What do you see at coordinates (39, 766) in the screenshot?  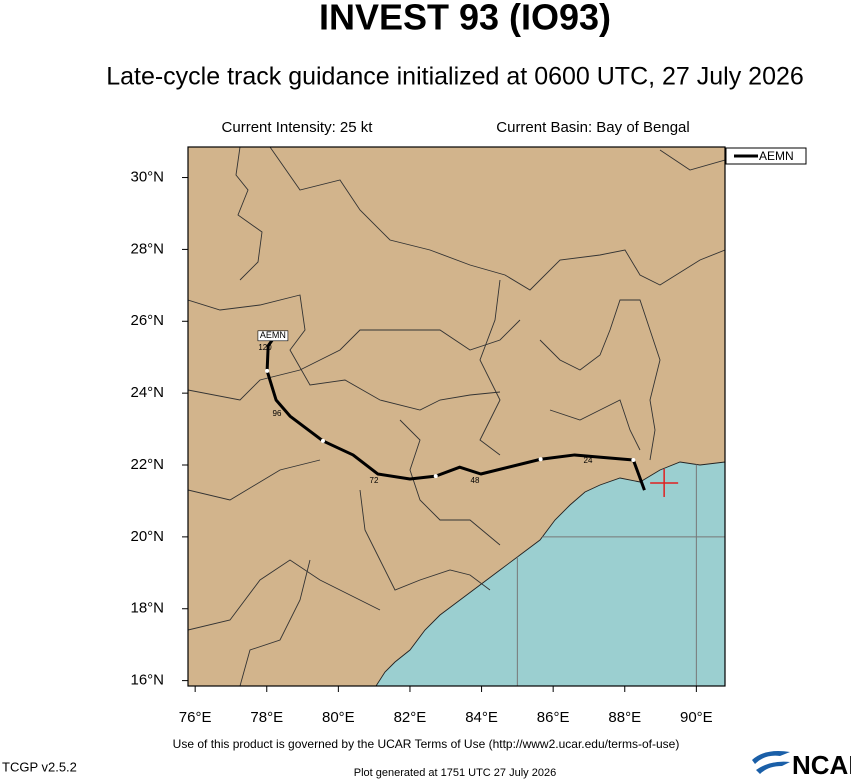 I see `version: TCGP v2.5.2` at bounding box center [39, 766].